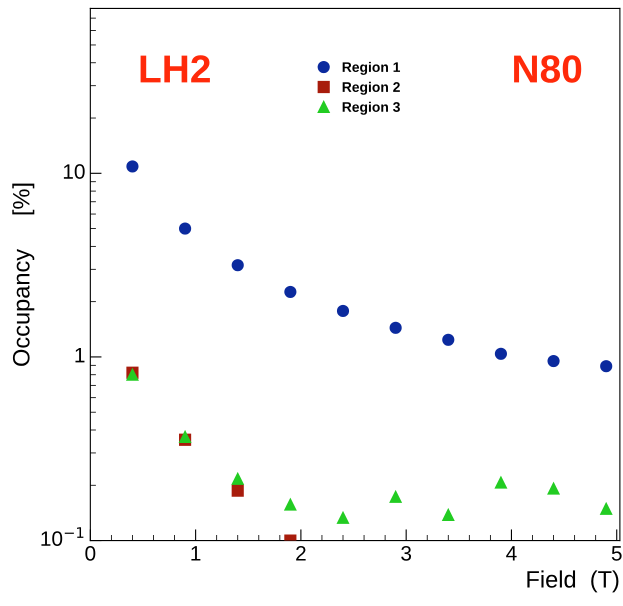 The image size is (623, 606). Describe the element at coordinates (74, 171) in the screenshot. I see `y-tick-label: 10` at that location.